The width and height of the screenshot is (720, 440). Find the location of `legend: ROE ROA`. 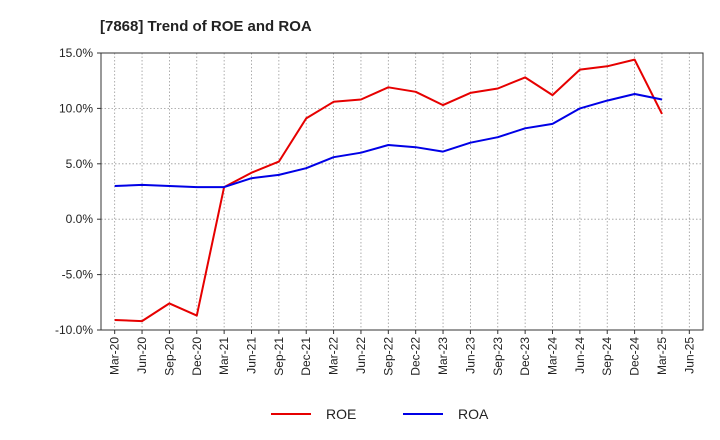

legend: ROE ROA is located at coordinates (380, 414).